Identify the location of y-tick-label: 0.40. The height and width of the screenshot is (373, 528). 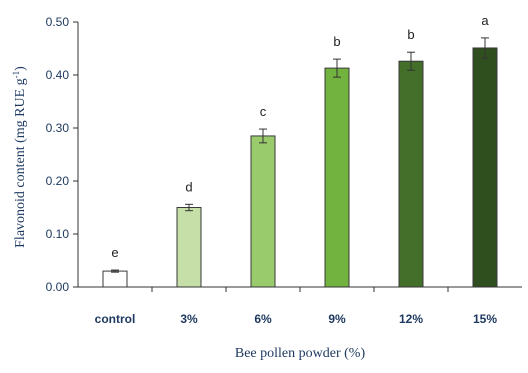
(58, 75).